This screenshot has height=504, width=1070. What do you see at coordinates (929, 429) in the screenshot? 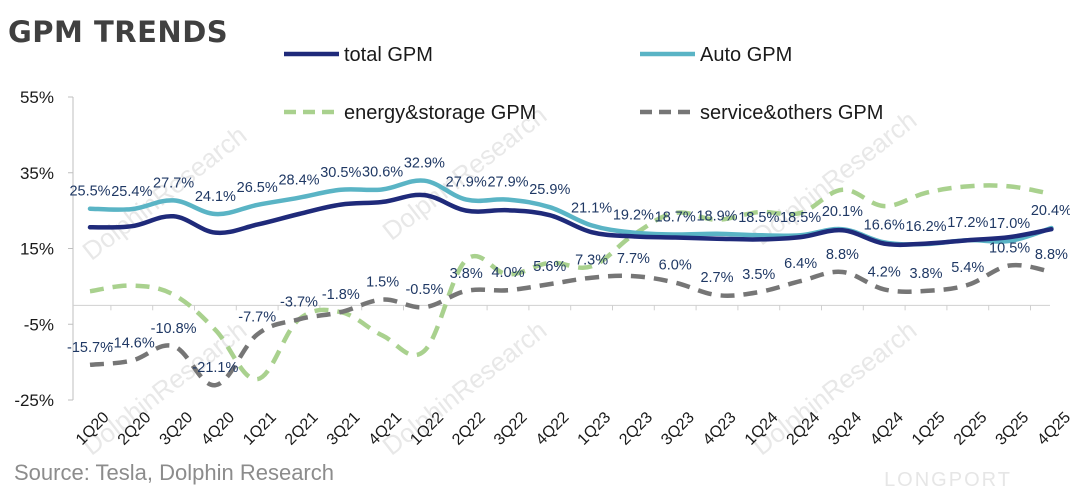
I see `x-tick-label: 1Q25` at bounding box center [929, 429].